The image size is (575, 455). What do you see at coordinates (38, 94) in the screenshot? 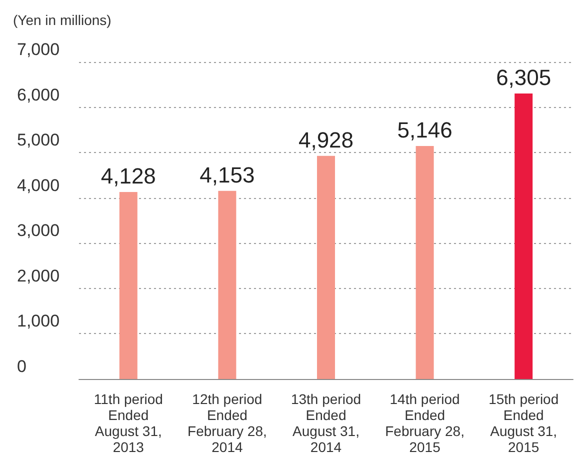
I see `y-tick-label: 6,000` at bounding box center [38, 94].